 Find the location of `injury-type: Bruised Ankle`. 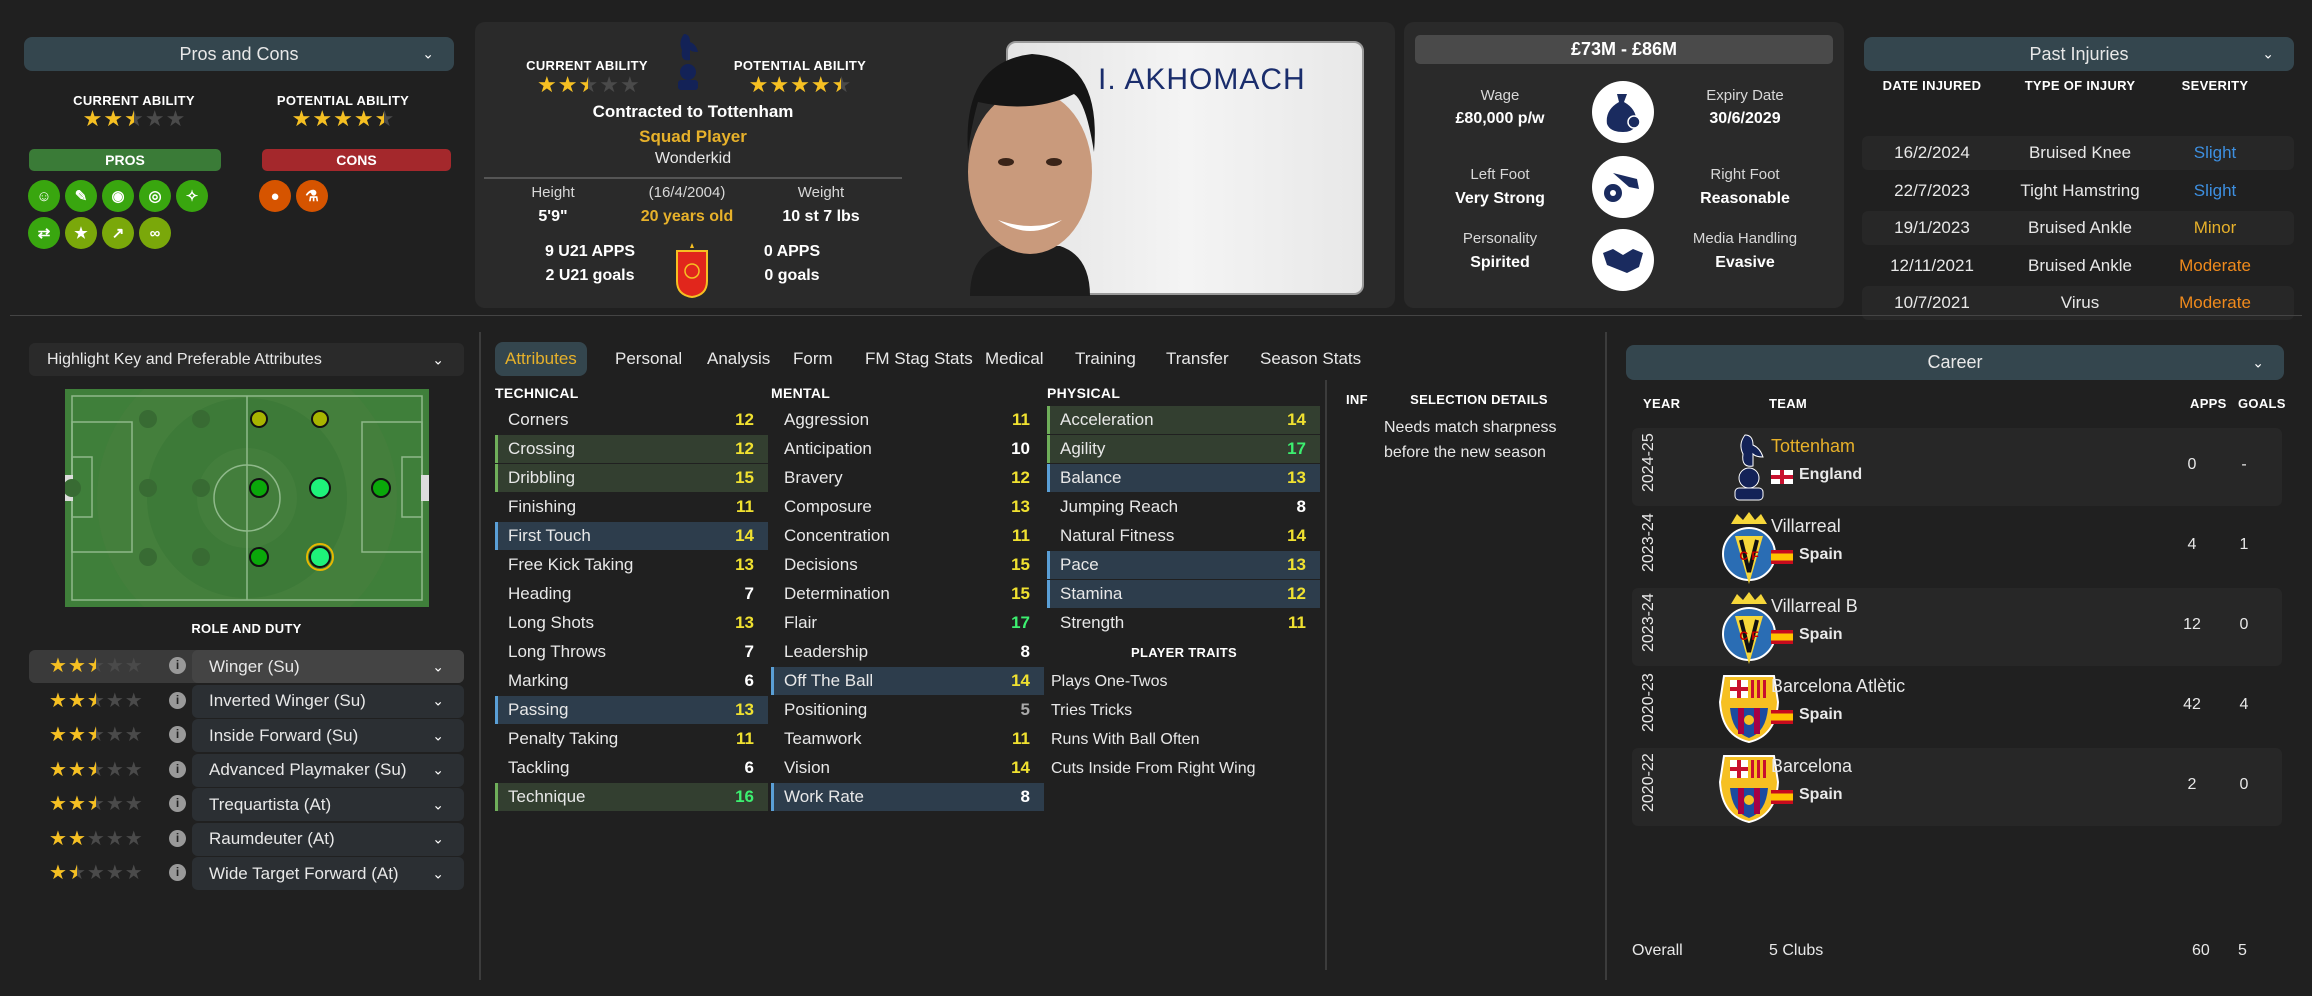

injury-type: Bruised Ankle is located at coordinates (2080, 227).